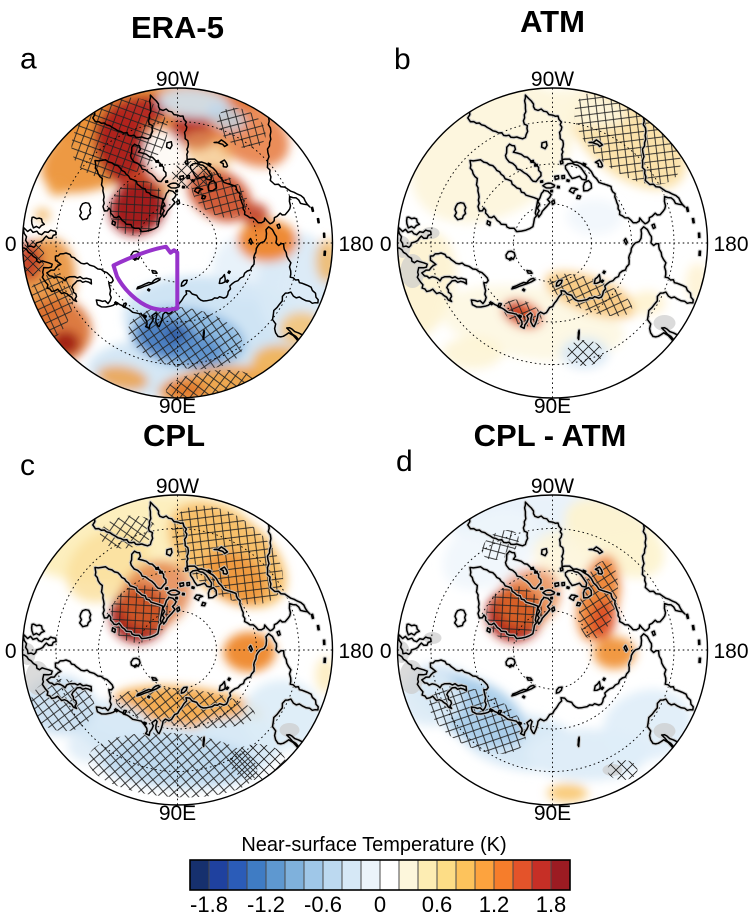 This screenshot has height=922, width=756. I want to click on svg-text: 0.6, so click(437, 904).